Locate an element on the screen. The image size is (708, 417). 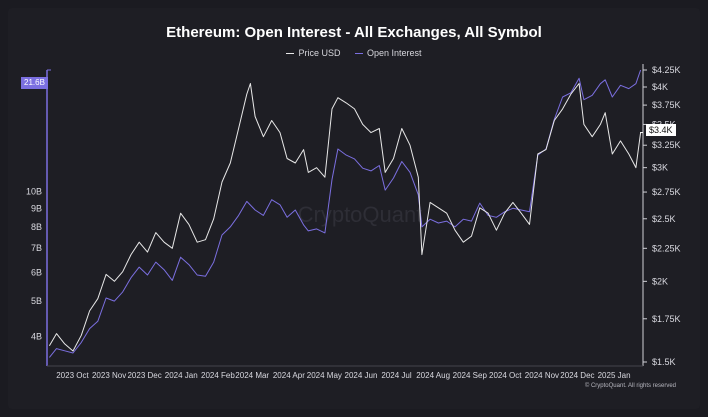
left-tick-label: 4B is located at coordinates (36, 336).